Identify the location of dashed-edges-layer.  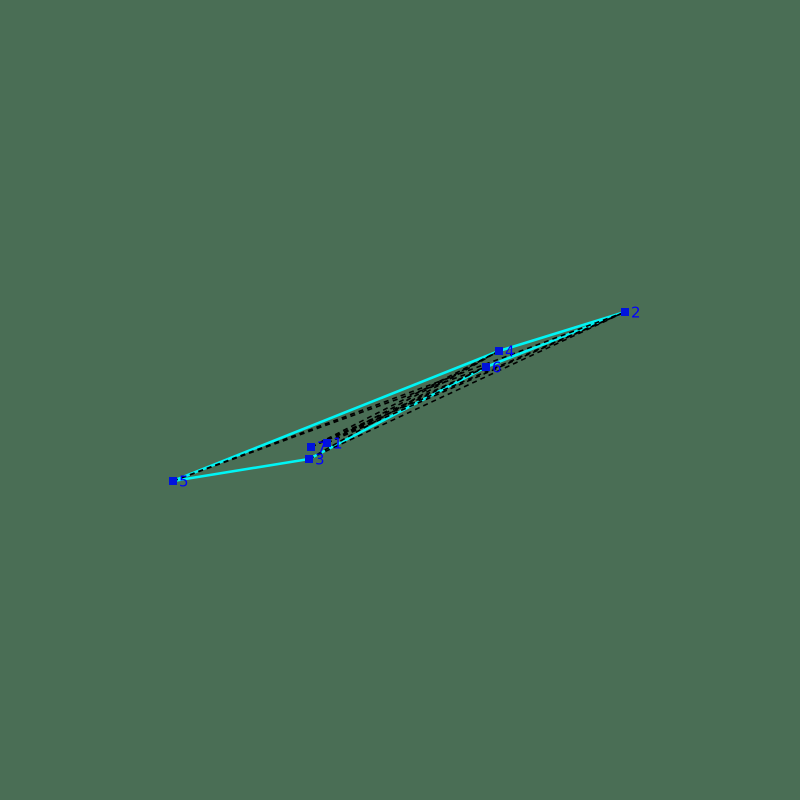
(399, 396).